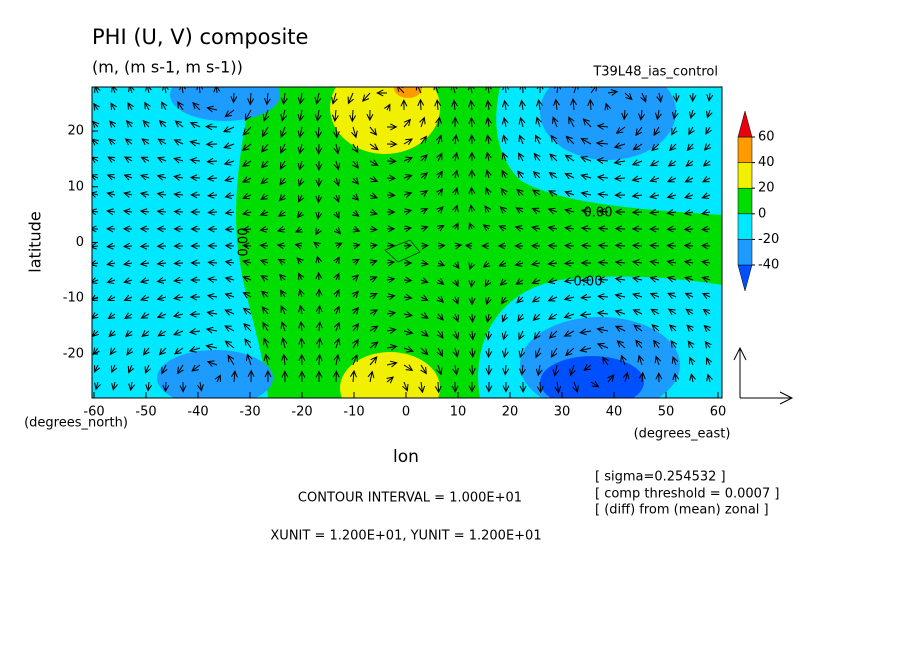 Image resolution: width=904 pixels, height=658 pixels. I want to click on x-tick-label: -30, so click(249, 412).